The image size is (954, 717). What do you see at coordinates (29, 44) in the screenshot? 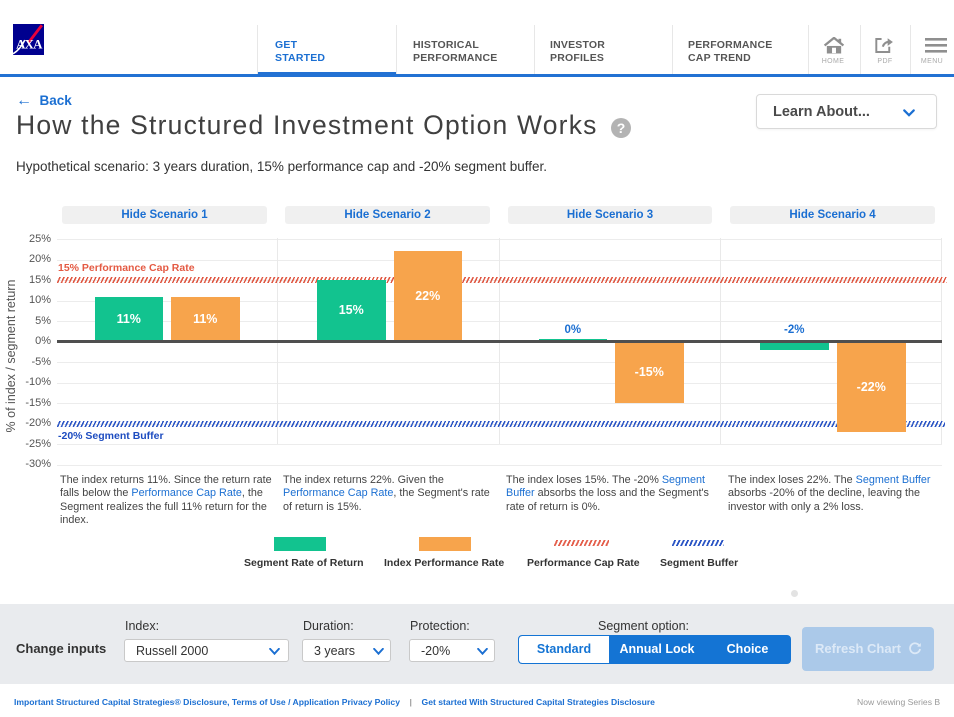
I see `svg-text: AXA` at bounding box center [29, 44].